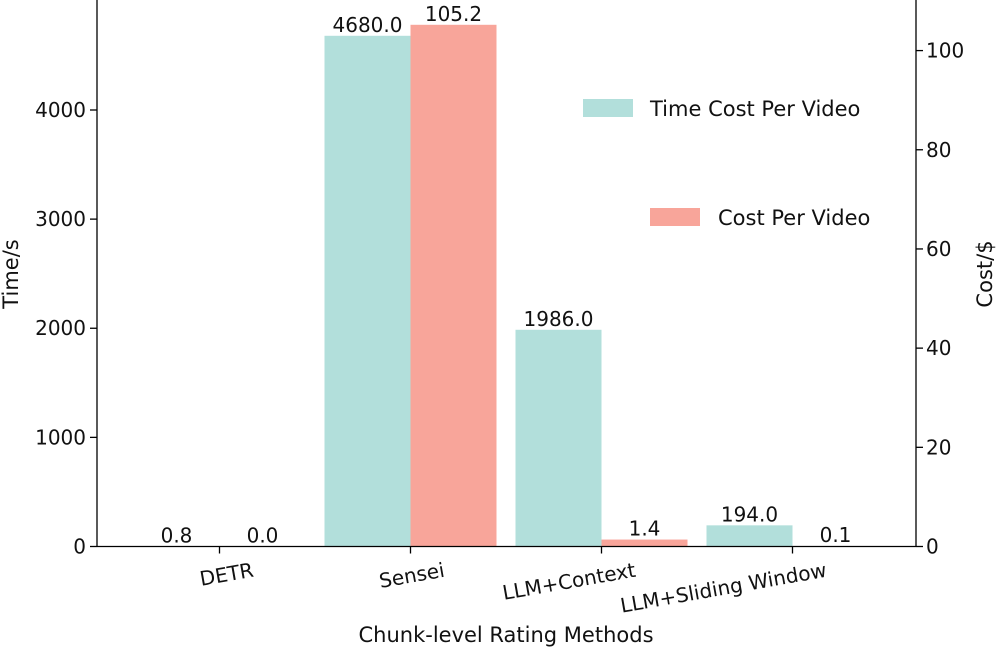  I want to click on right-tick-label-3: 60, so click(938, 249).